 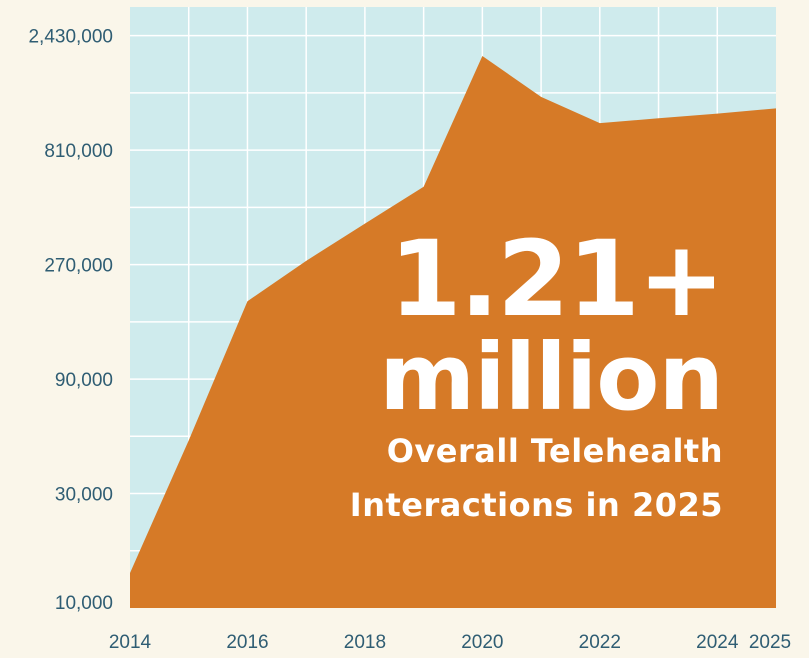 I want to click on x-tick-label: 2016, so click(x=247, y=642).